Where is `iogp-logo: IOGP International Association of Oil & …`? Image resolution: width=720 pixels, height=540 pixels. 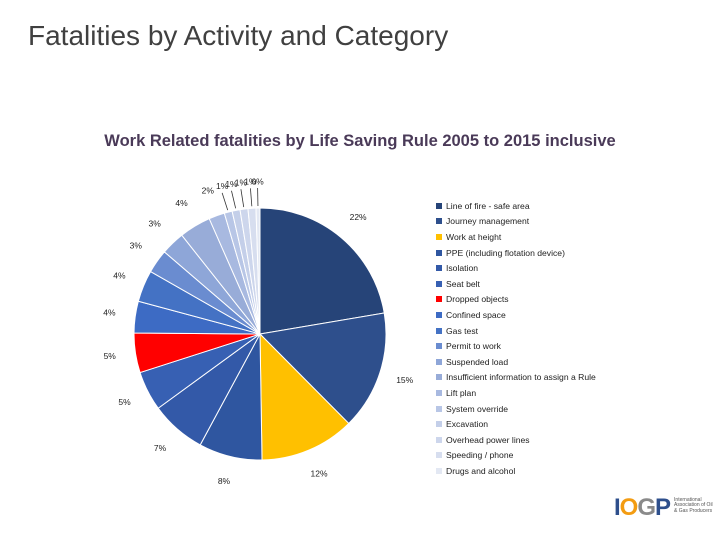
iogp-logo: IOGP International Association of Oil & … is located at coordinates (664, 508).